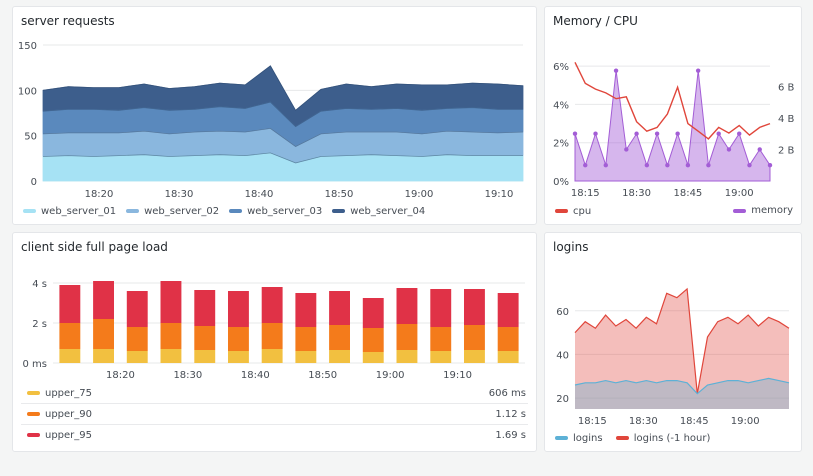 The height and width of the screenshot is (476, 813). What do you see at coordinates (69, 211) in the screenshot?
I see `legend-item-web_server_01: web_server_01` at bounding box center [69, 211].